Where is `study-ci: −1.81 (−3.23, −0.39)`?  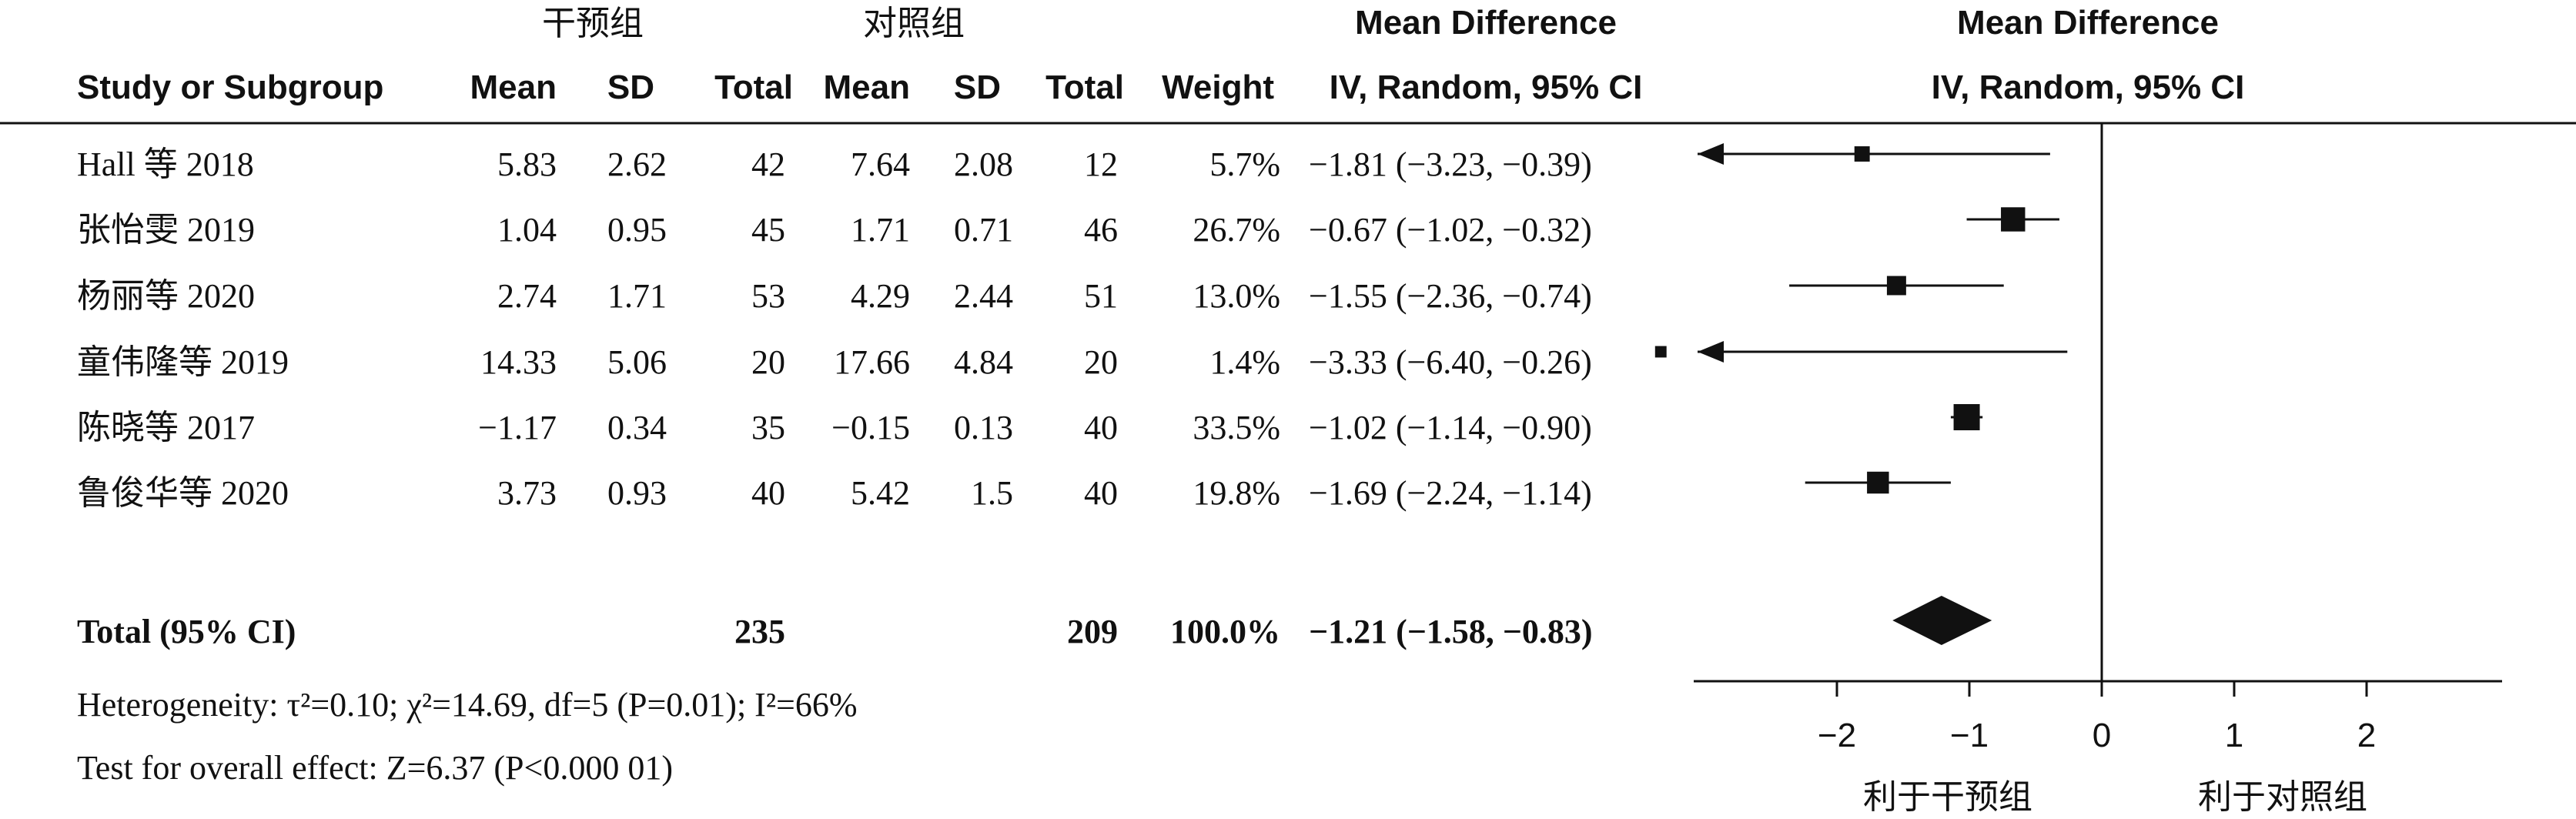
study-ci: −1.81 (−3.23, −0.39) is located at coordinates (1450, 164).